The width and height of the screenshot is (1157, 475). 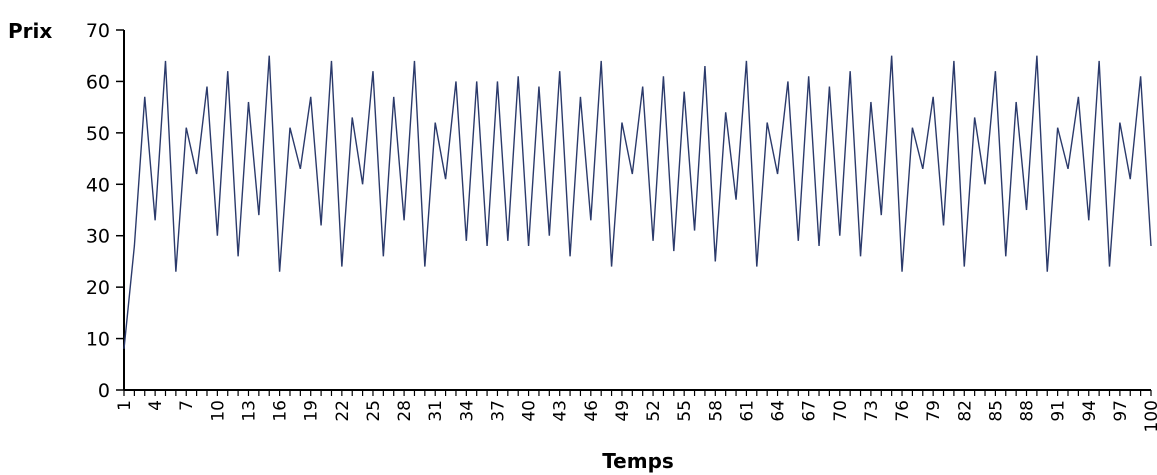 I want to click on x-tick-label: 31, so click(x=436, y=411).